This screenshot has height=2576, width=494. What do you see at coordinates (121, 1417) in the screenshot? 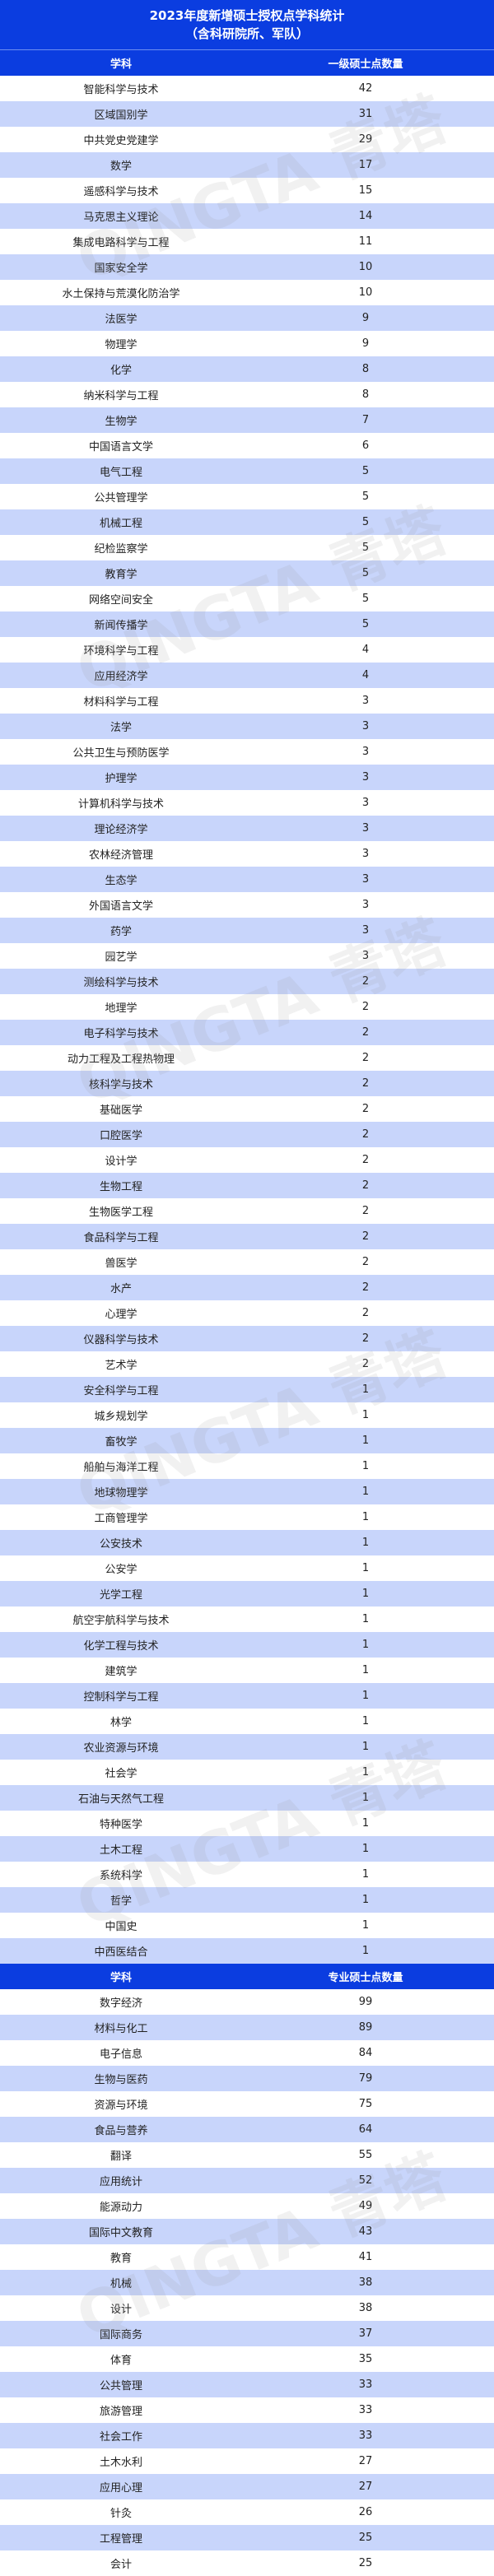
I see `subject-cell: 城乡规划学` at bounding box center [121, 1417].